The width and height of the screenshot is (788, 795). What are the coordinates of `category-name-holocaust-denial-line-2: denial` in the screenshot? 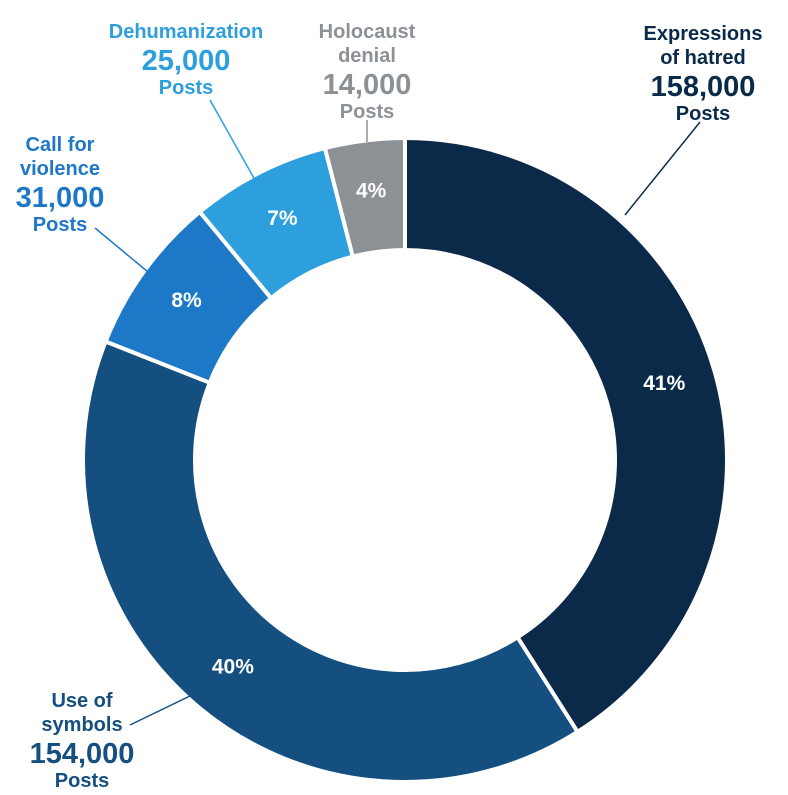 It's located at (367, 56).